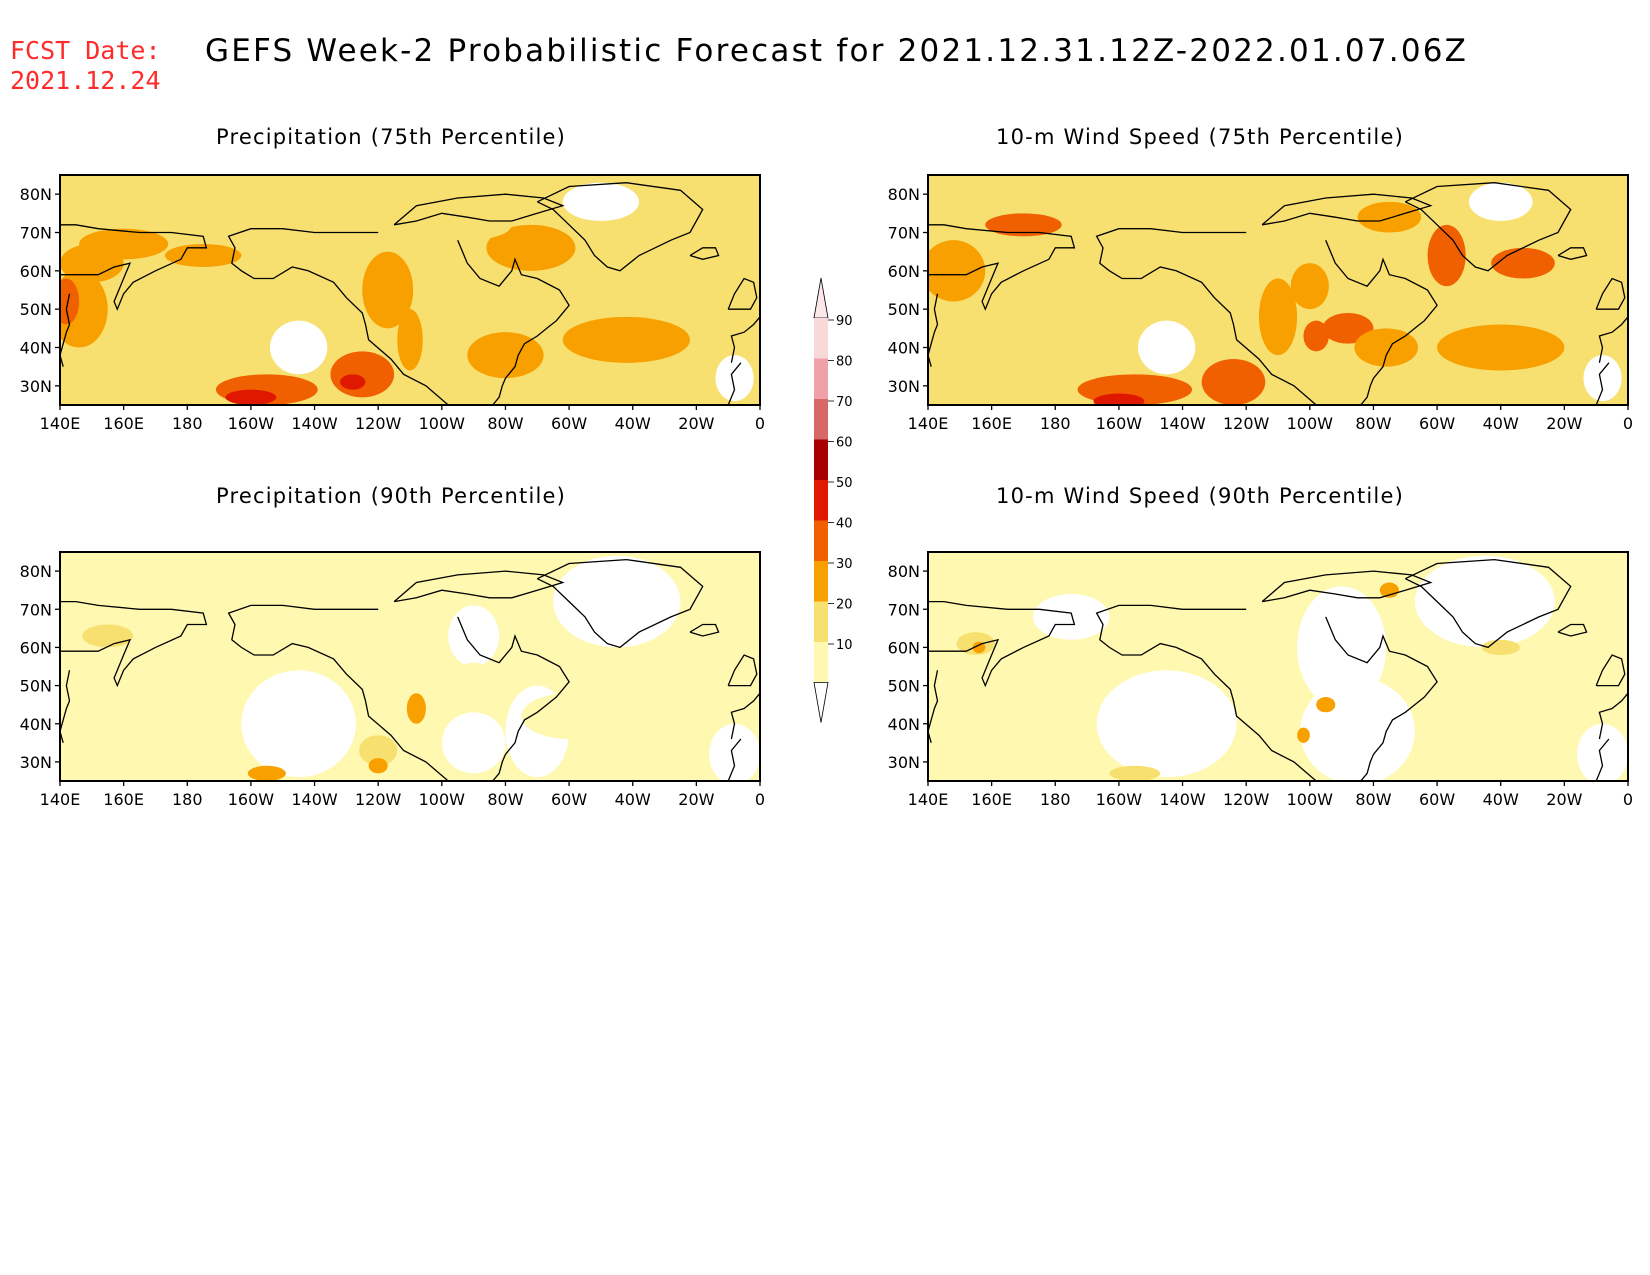  What do you see at coordinates (1310, 799) in the screenshot?
I see `lon-tick-label: 100W` at bounding box center [1310, 799].